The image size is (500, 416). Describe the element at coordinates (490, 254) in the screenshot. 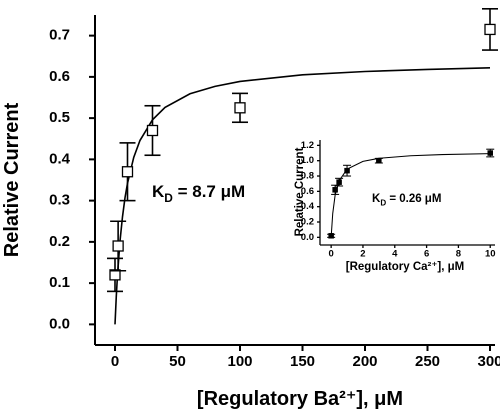

I see `x-tick-label: 10` at that location.